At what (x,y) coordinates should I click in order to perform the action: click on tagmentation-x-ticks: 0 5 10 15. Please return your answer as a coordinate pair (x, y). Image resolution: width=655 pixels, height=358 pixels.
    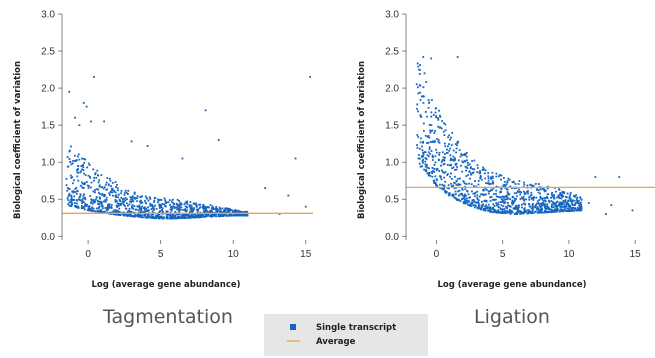
    Looking at the image, I should click on (198, 250).